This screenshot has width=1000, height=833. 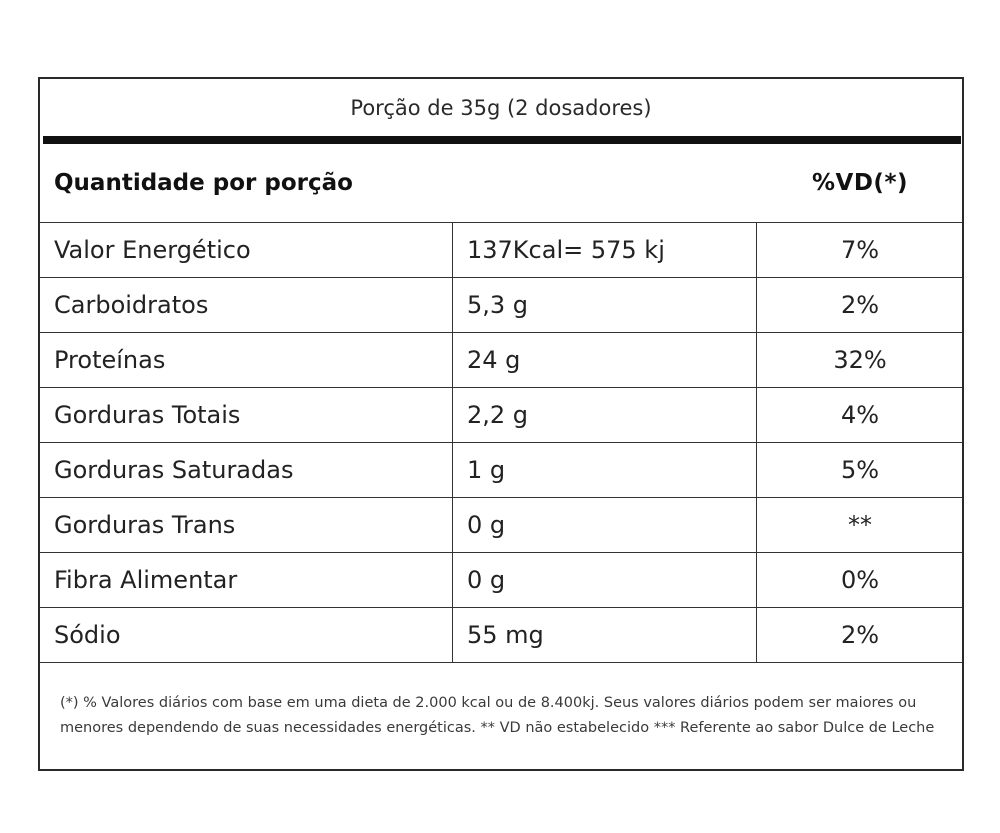 What do you see at coordinates (110, 360) in the screenshot?
I see `nutrient-name: Proteínas` at bounding box center [110, 360].